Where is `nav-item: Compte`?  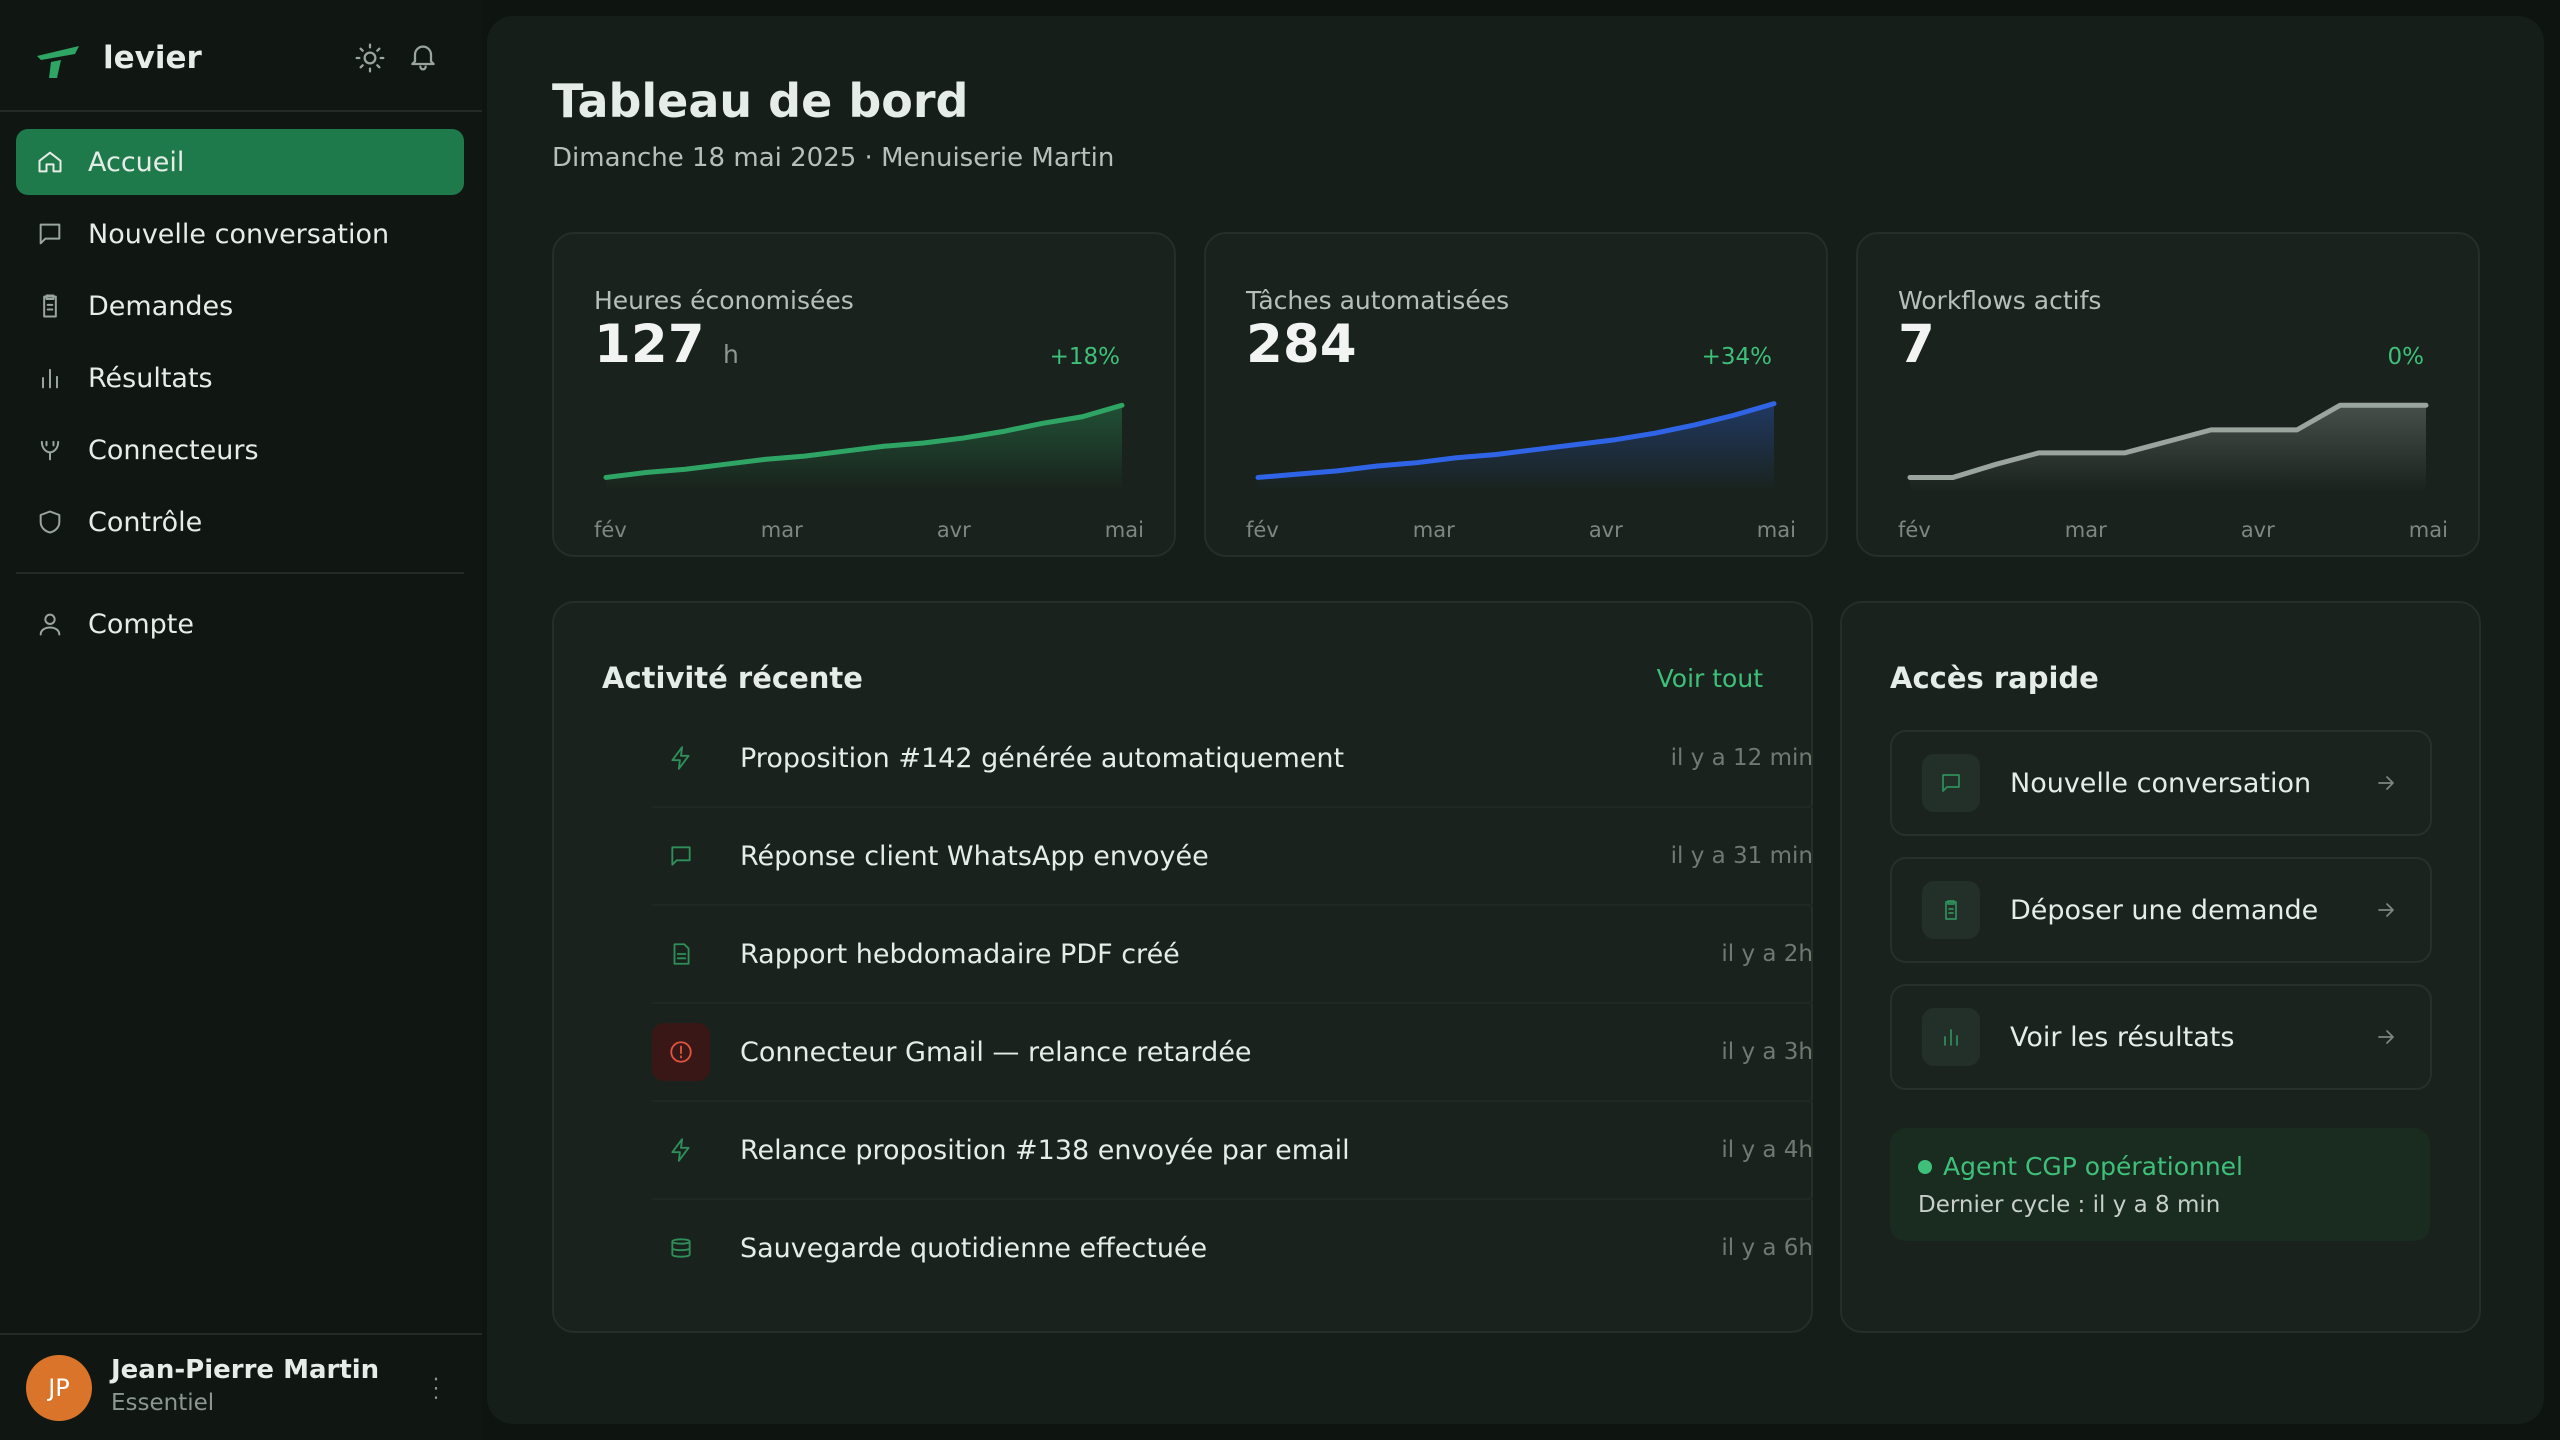
nav-item: Compte is located at coordinates (240, 624).